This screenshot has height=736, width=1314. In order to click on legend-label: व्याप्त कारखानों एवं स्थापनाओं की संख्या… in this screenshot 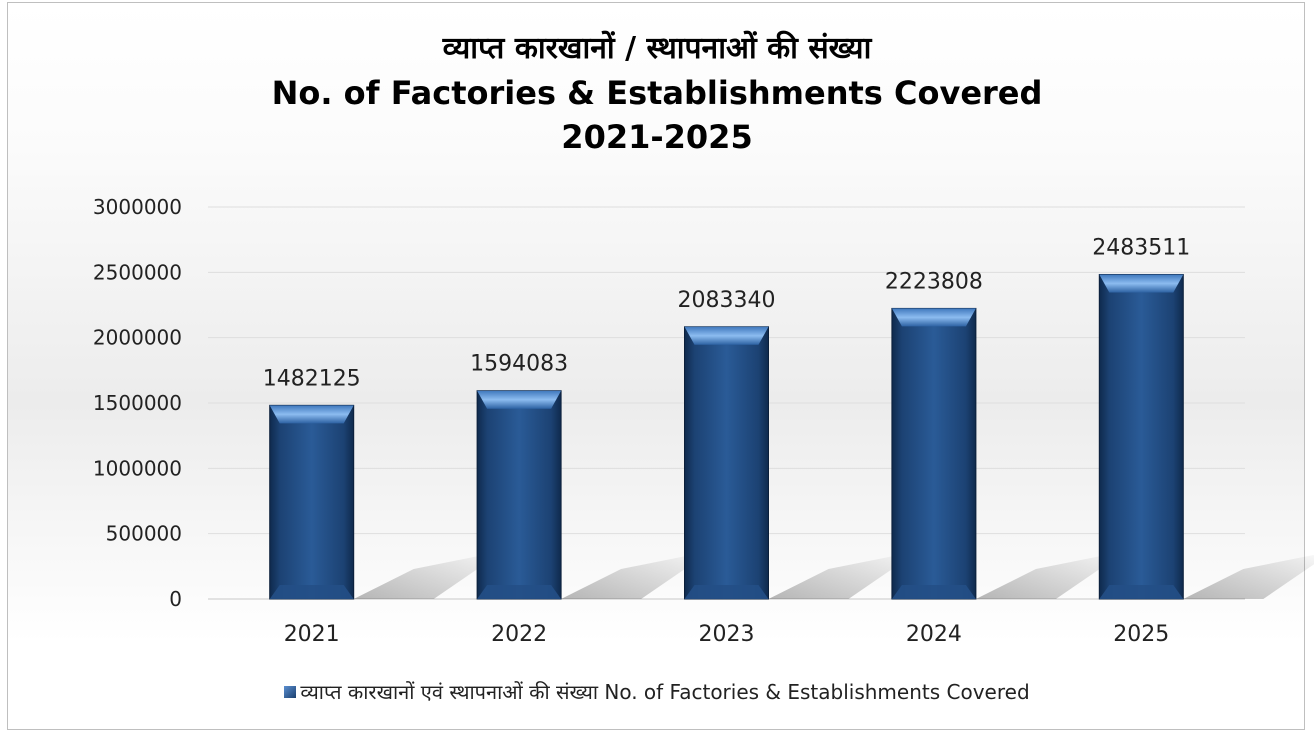, I will do `click(665, 692)`.